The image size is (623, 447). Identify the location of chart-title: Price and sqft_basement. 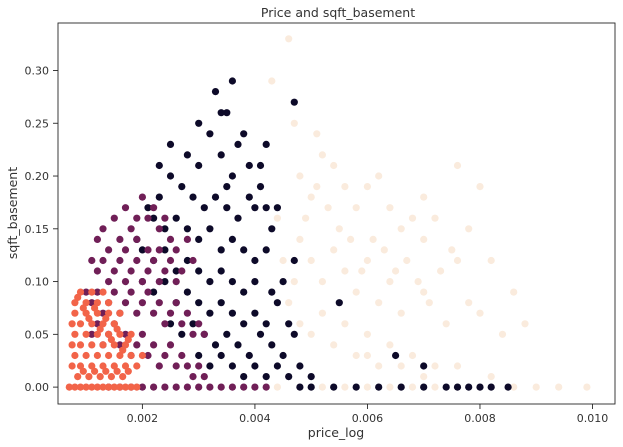
(338, 12).